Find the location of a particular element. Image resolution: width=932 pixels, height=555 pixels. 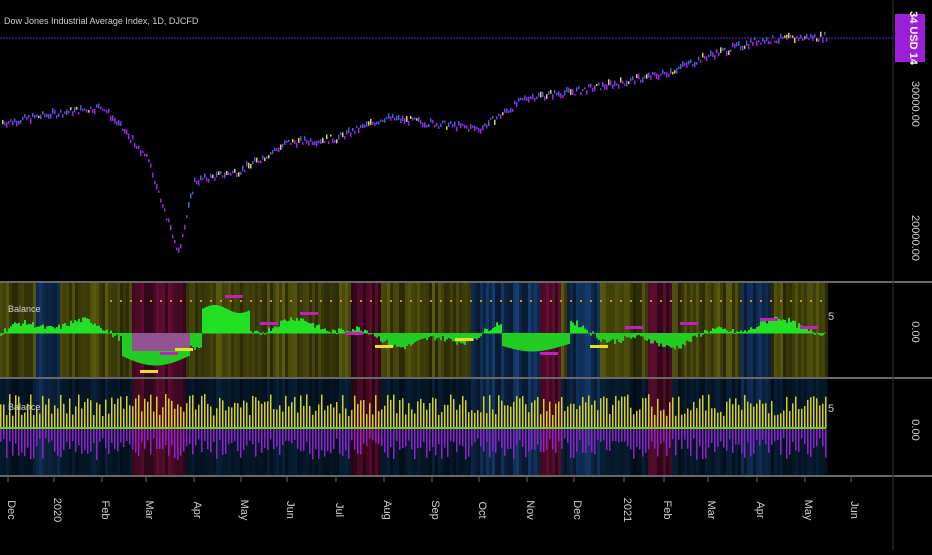

histogram-right-value: 5 is located at coordinates (831, 409).